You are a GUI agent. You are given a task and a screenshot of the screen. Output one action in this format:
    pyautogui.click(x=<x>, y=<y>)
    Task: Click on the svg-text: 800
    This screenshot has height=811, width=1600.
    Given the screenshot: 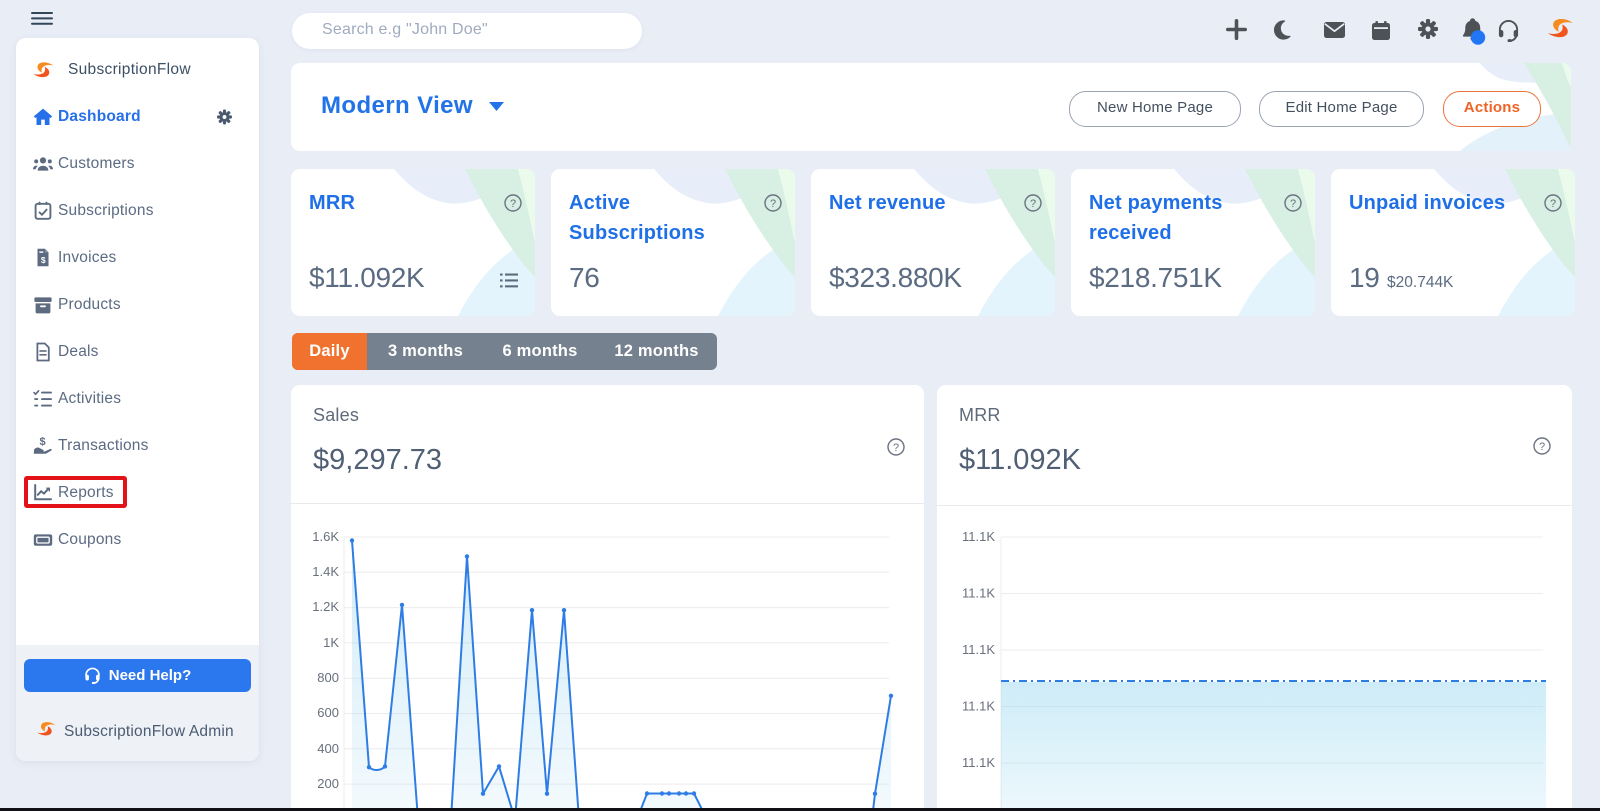 What is the action you would take?
    pyautogui.click(x=328, y=677)
    